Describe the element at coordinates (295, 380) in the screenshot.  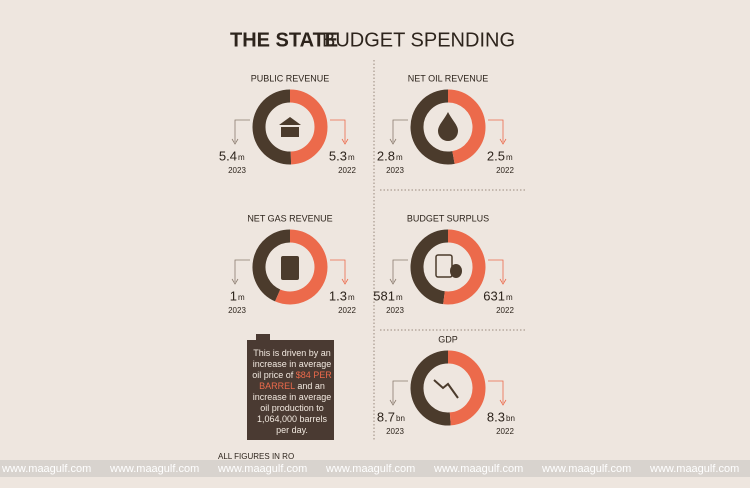
I see `note-highlight: $84 PER BARREL` at that location.